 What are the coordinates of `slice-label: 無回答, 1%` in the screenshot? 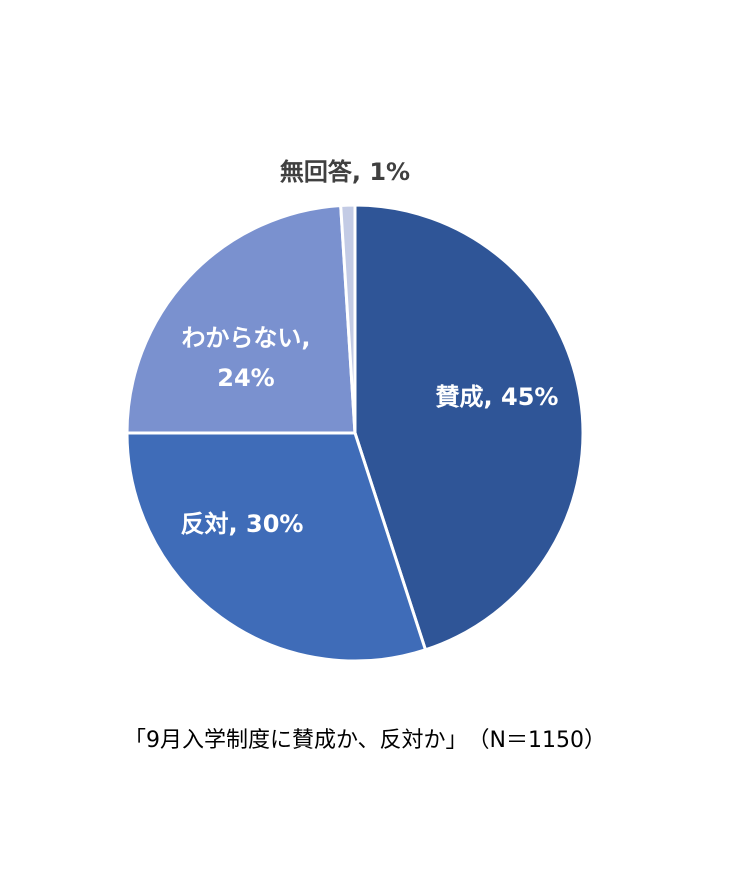 It's located at (345, 172).